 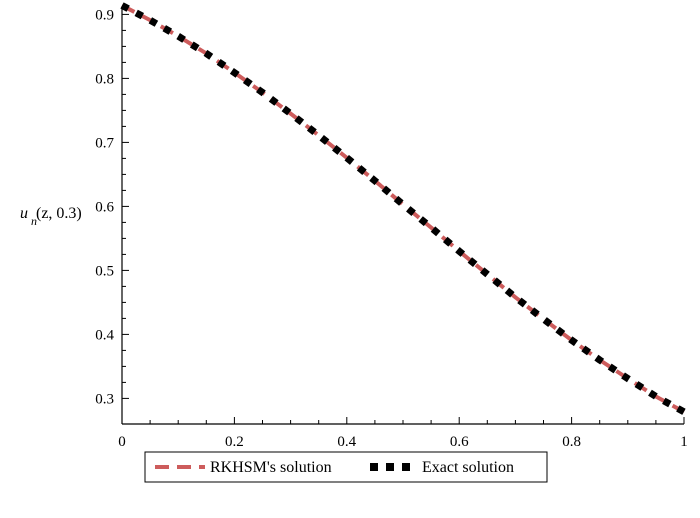 What do you see at coordinates (122, 442) in the screenshot?
I see `x-tick-label: 0` at bounding box center [122, 442].